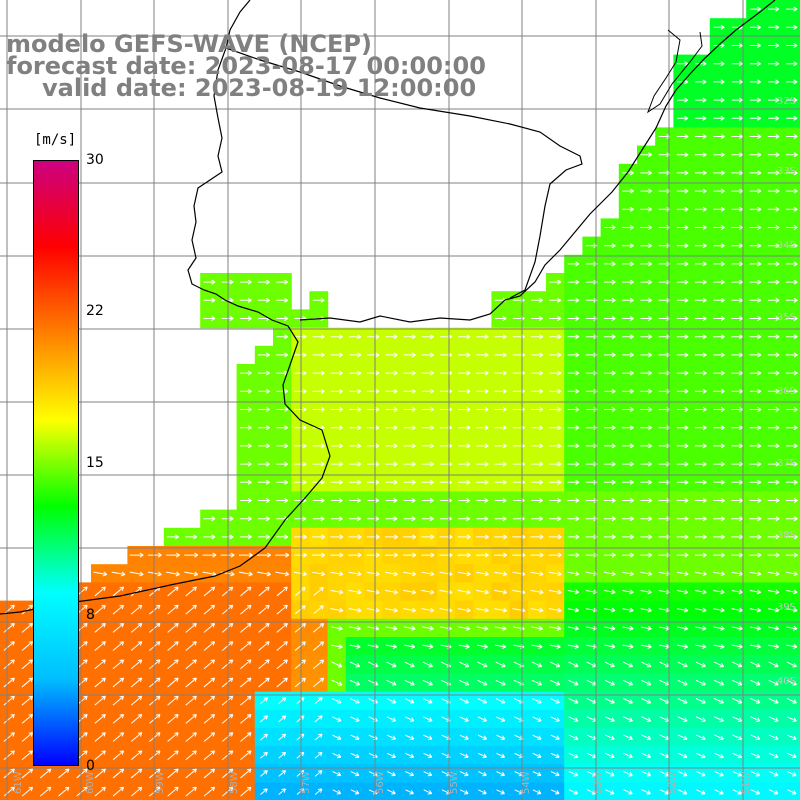  I want to click on lat-label-32s: 32S, so click(786, 101).